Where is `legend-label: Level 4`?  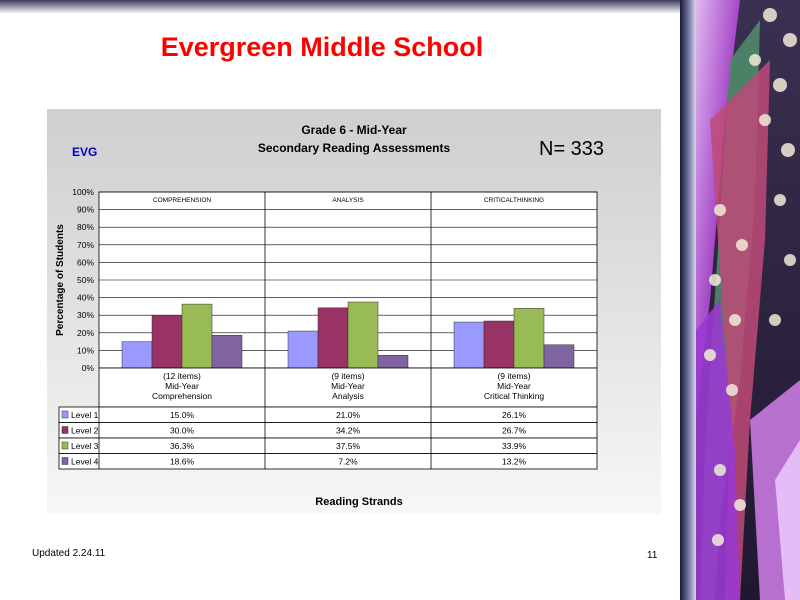 legend-label: Level 4 is located at coordinates (85, 462).